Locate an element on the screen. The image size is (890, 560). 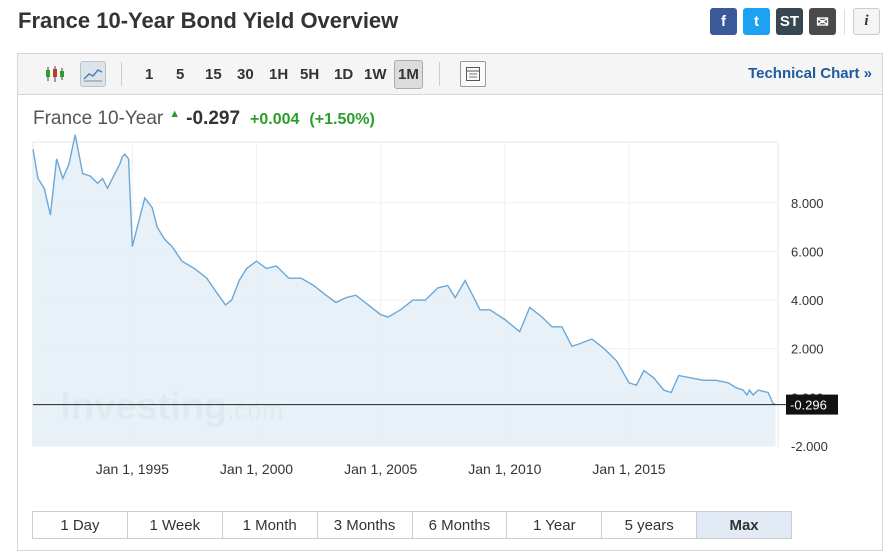
interval-30: 30 is located at coordinates (245, 74).